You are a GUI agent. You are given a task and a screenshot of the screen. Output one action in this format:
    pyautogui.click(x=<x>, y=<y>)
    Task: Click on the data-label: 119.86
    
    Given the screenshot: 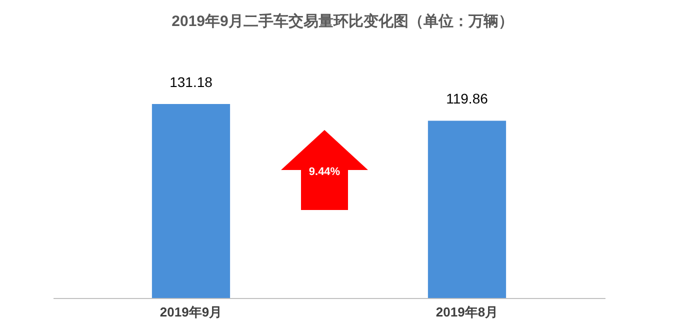 What is the action you would take?
    pyautogui.click(x=467, y=98)
    